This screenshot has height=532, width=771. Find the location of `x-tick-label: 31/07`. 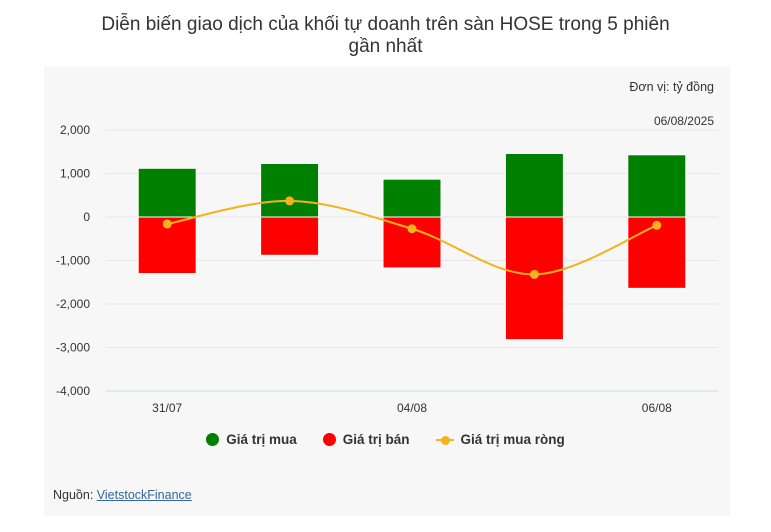

x-tick-label: 31/07 is located at coordinates (167, 408).